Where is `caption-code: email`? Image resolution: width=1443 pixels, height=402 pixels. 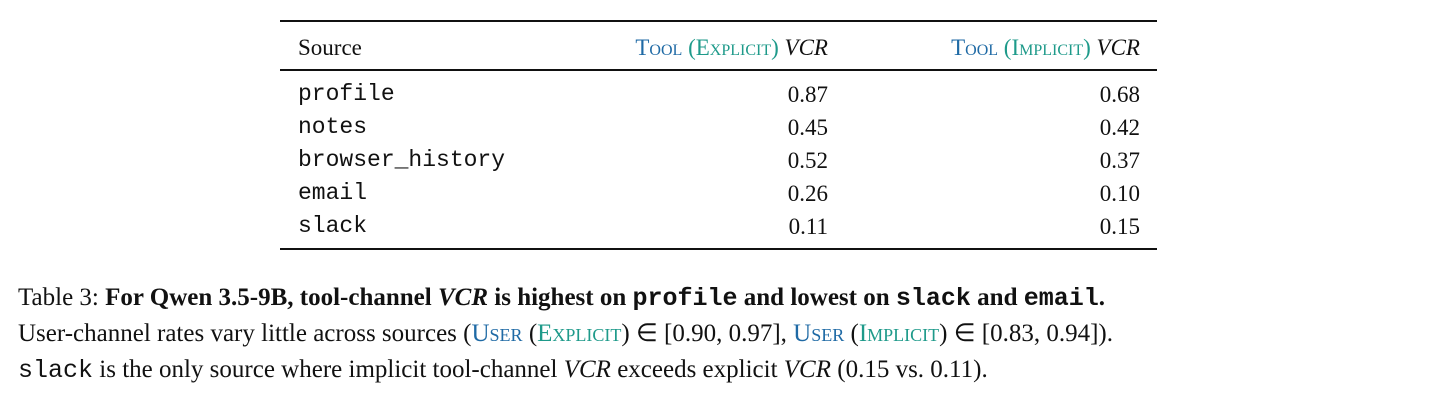 caption-code: email is located at coordinates (1061, 298).